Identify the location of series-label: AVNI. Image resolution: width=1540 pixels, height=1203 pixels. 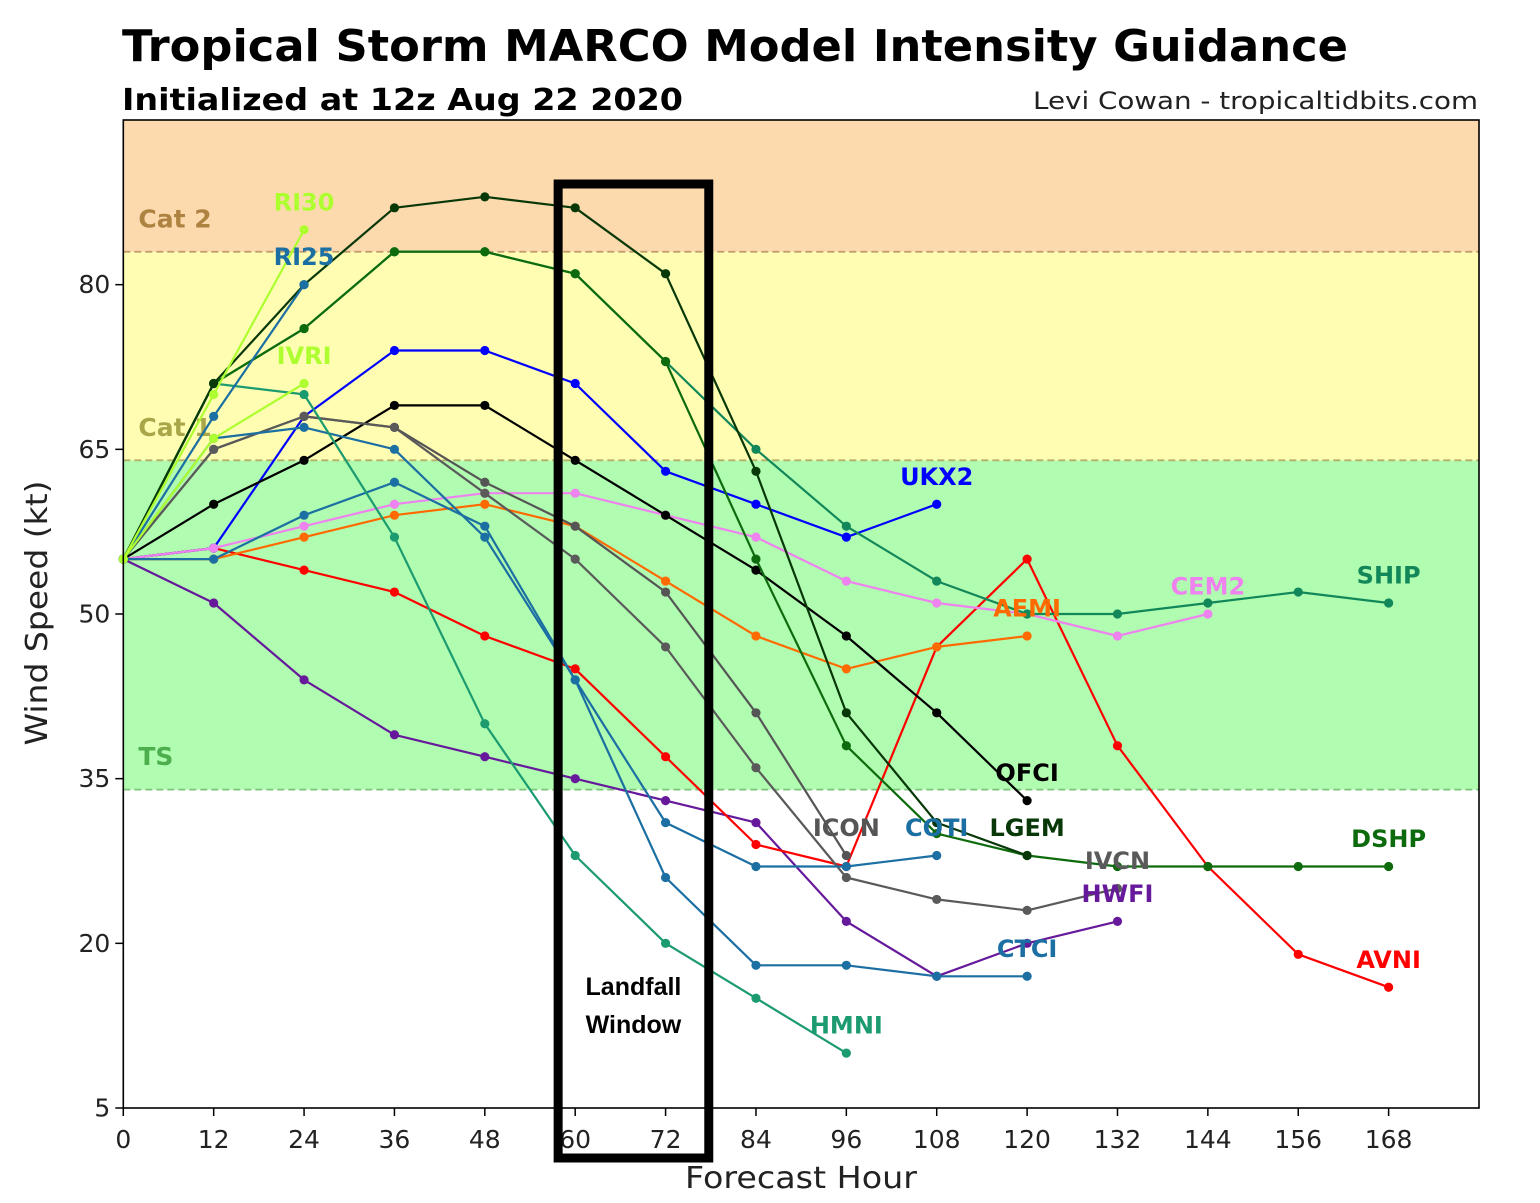
(1388, 960).